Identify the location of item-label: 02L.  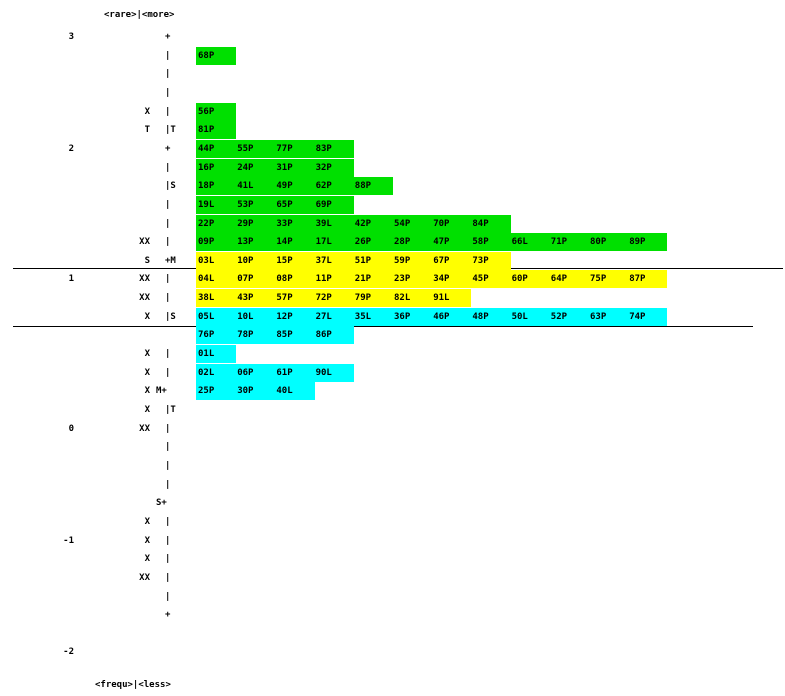
(216, 372).